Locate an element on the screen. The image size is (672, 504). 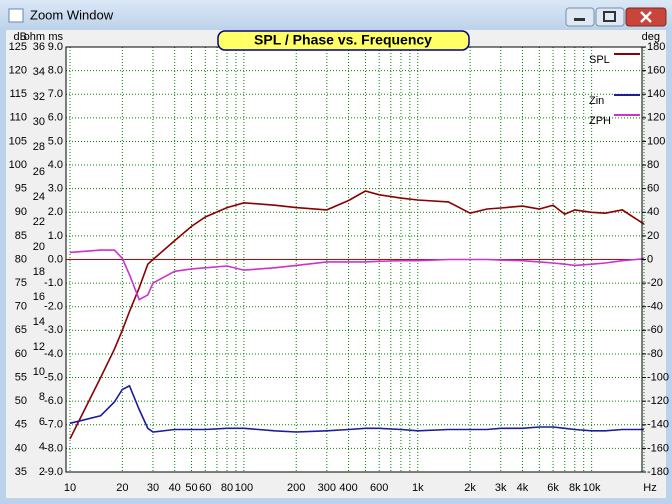
minimize-button is located at coordinates (580, 17).